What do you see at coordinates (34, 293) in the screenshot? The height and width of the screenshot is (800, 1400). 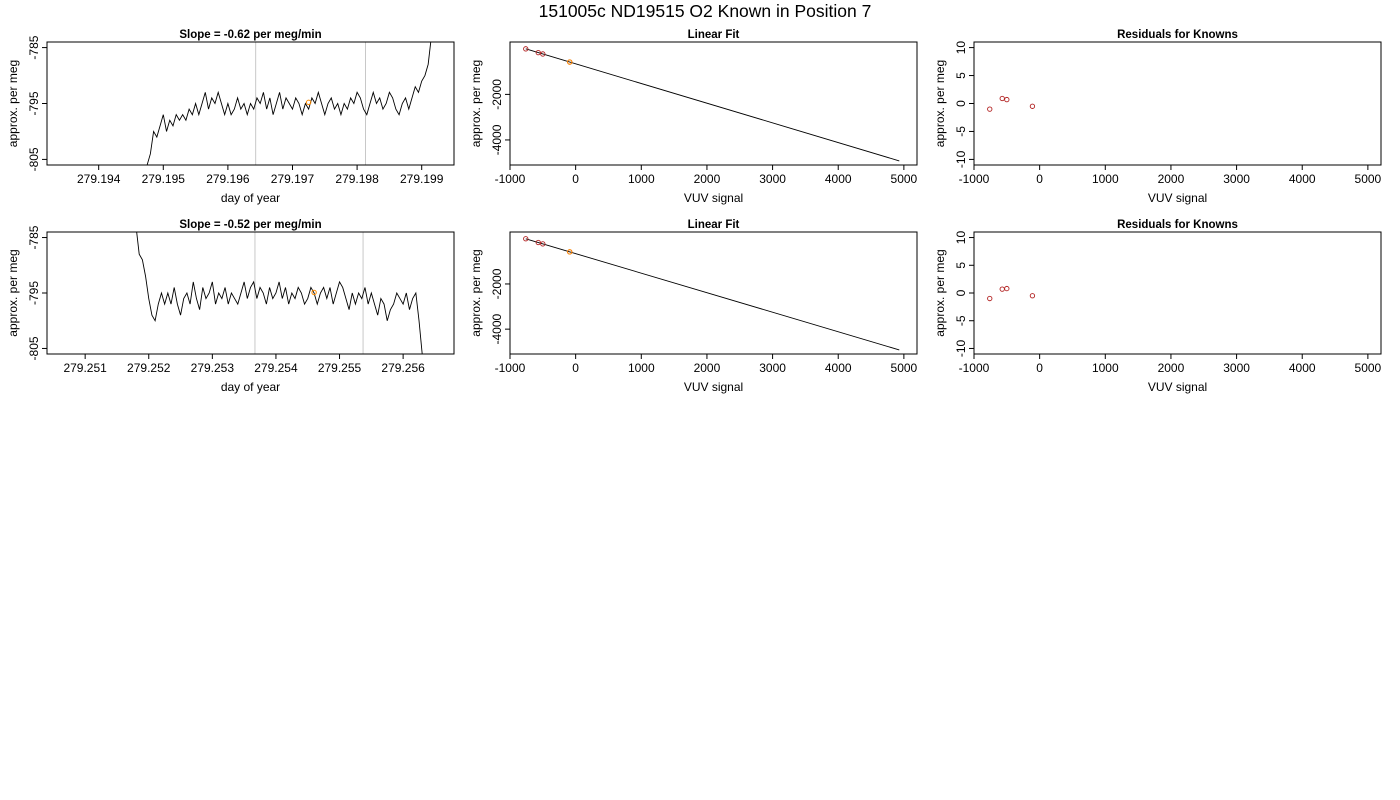 I see `y-tick-label: -795` at bounding box center [34, 293].